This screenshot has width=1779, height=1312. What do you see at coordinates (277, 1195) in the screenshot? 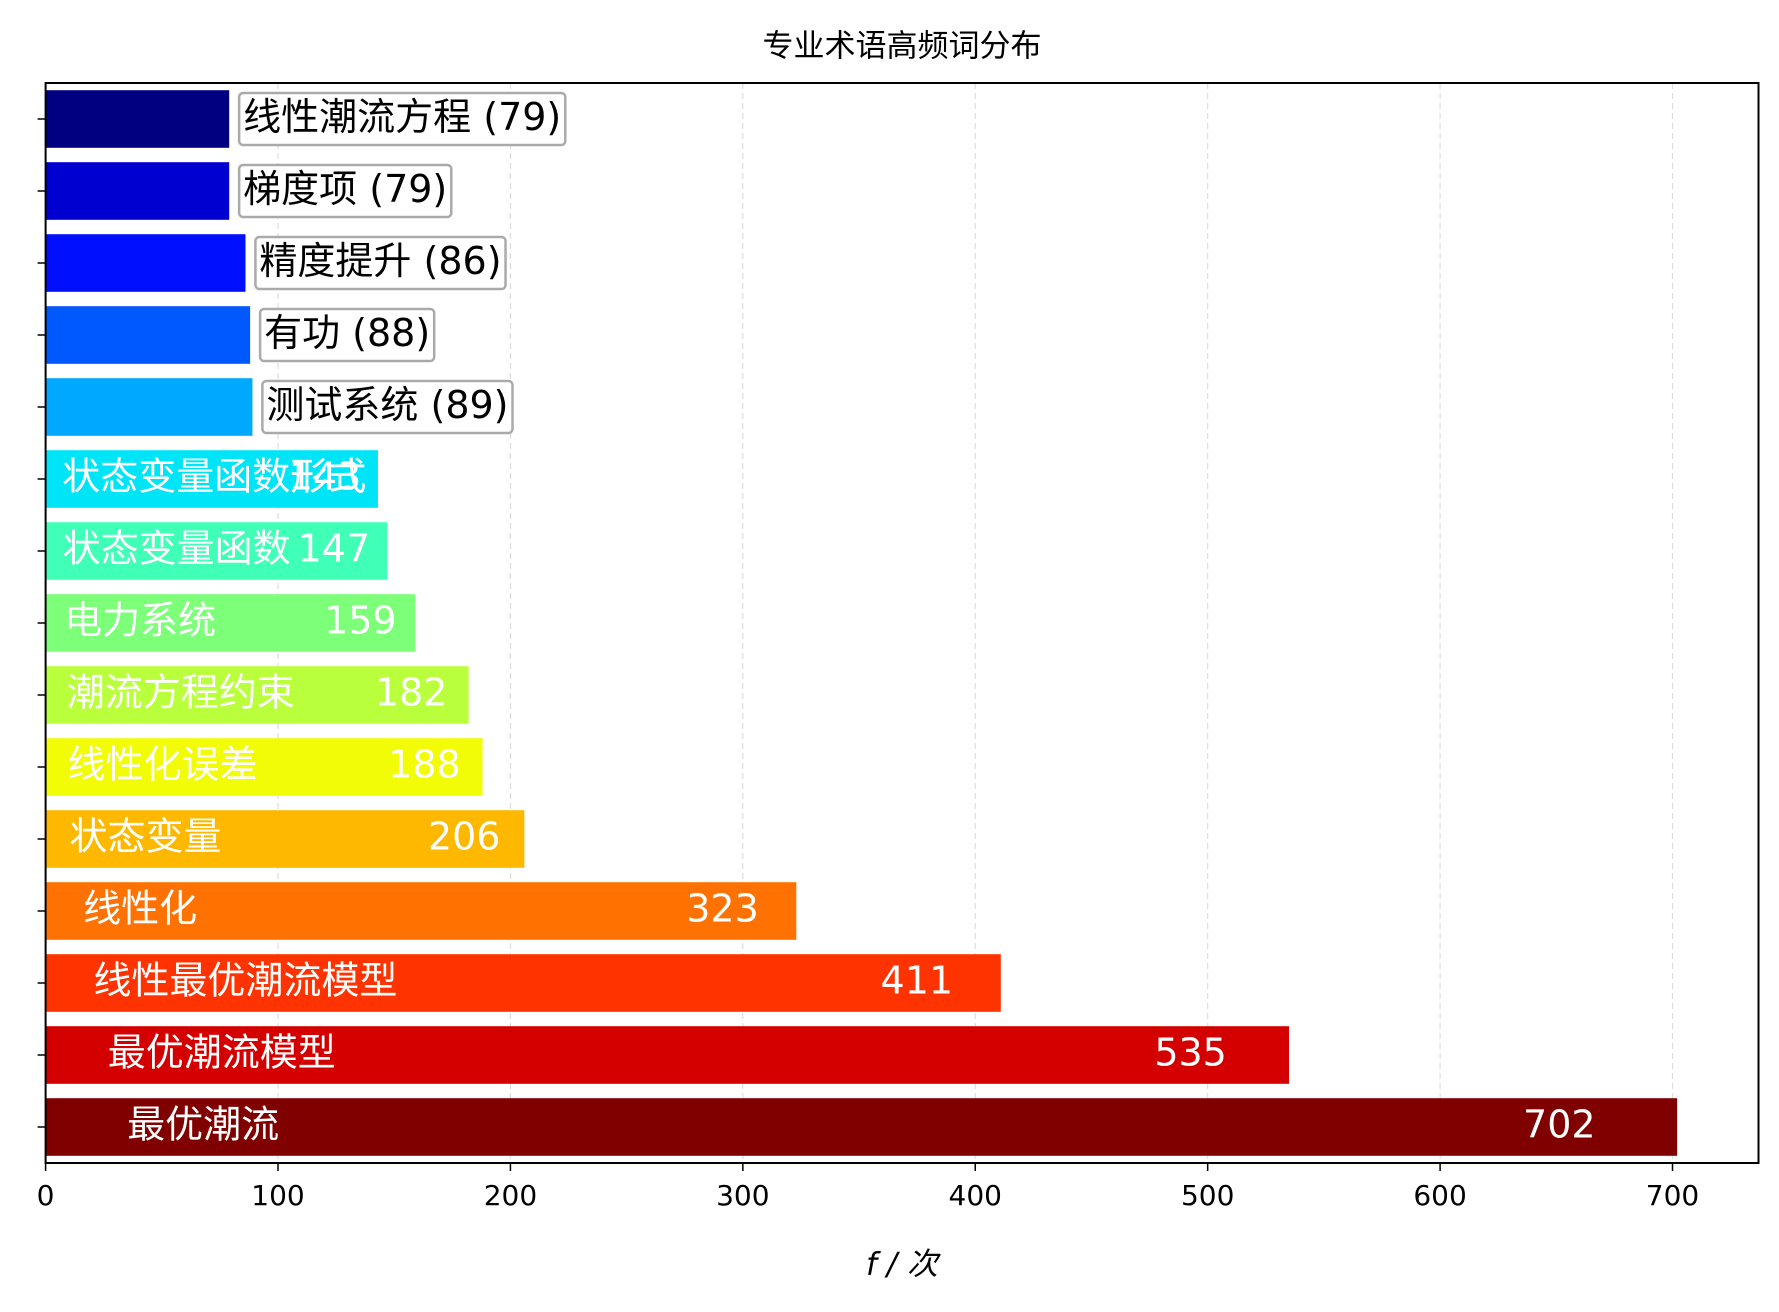
I see `x-tick-label: 100` at bounding box center [277, 1195].